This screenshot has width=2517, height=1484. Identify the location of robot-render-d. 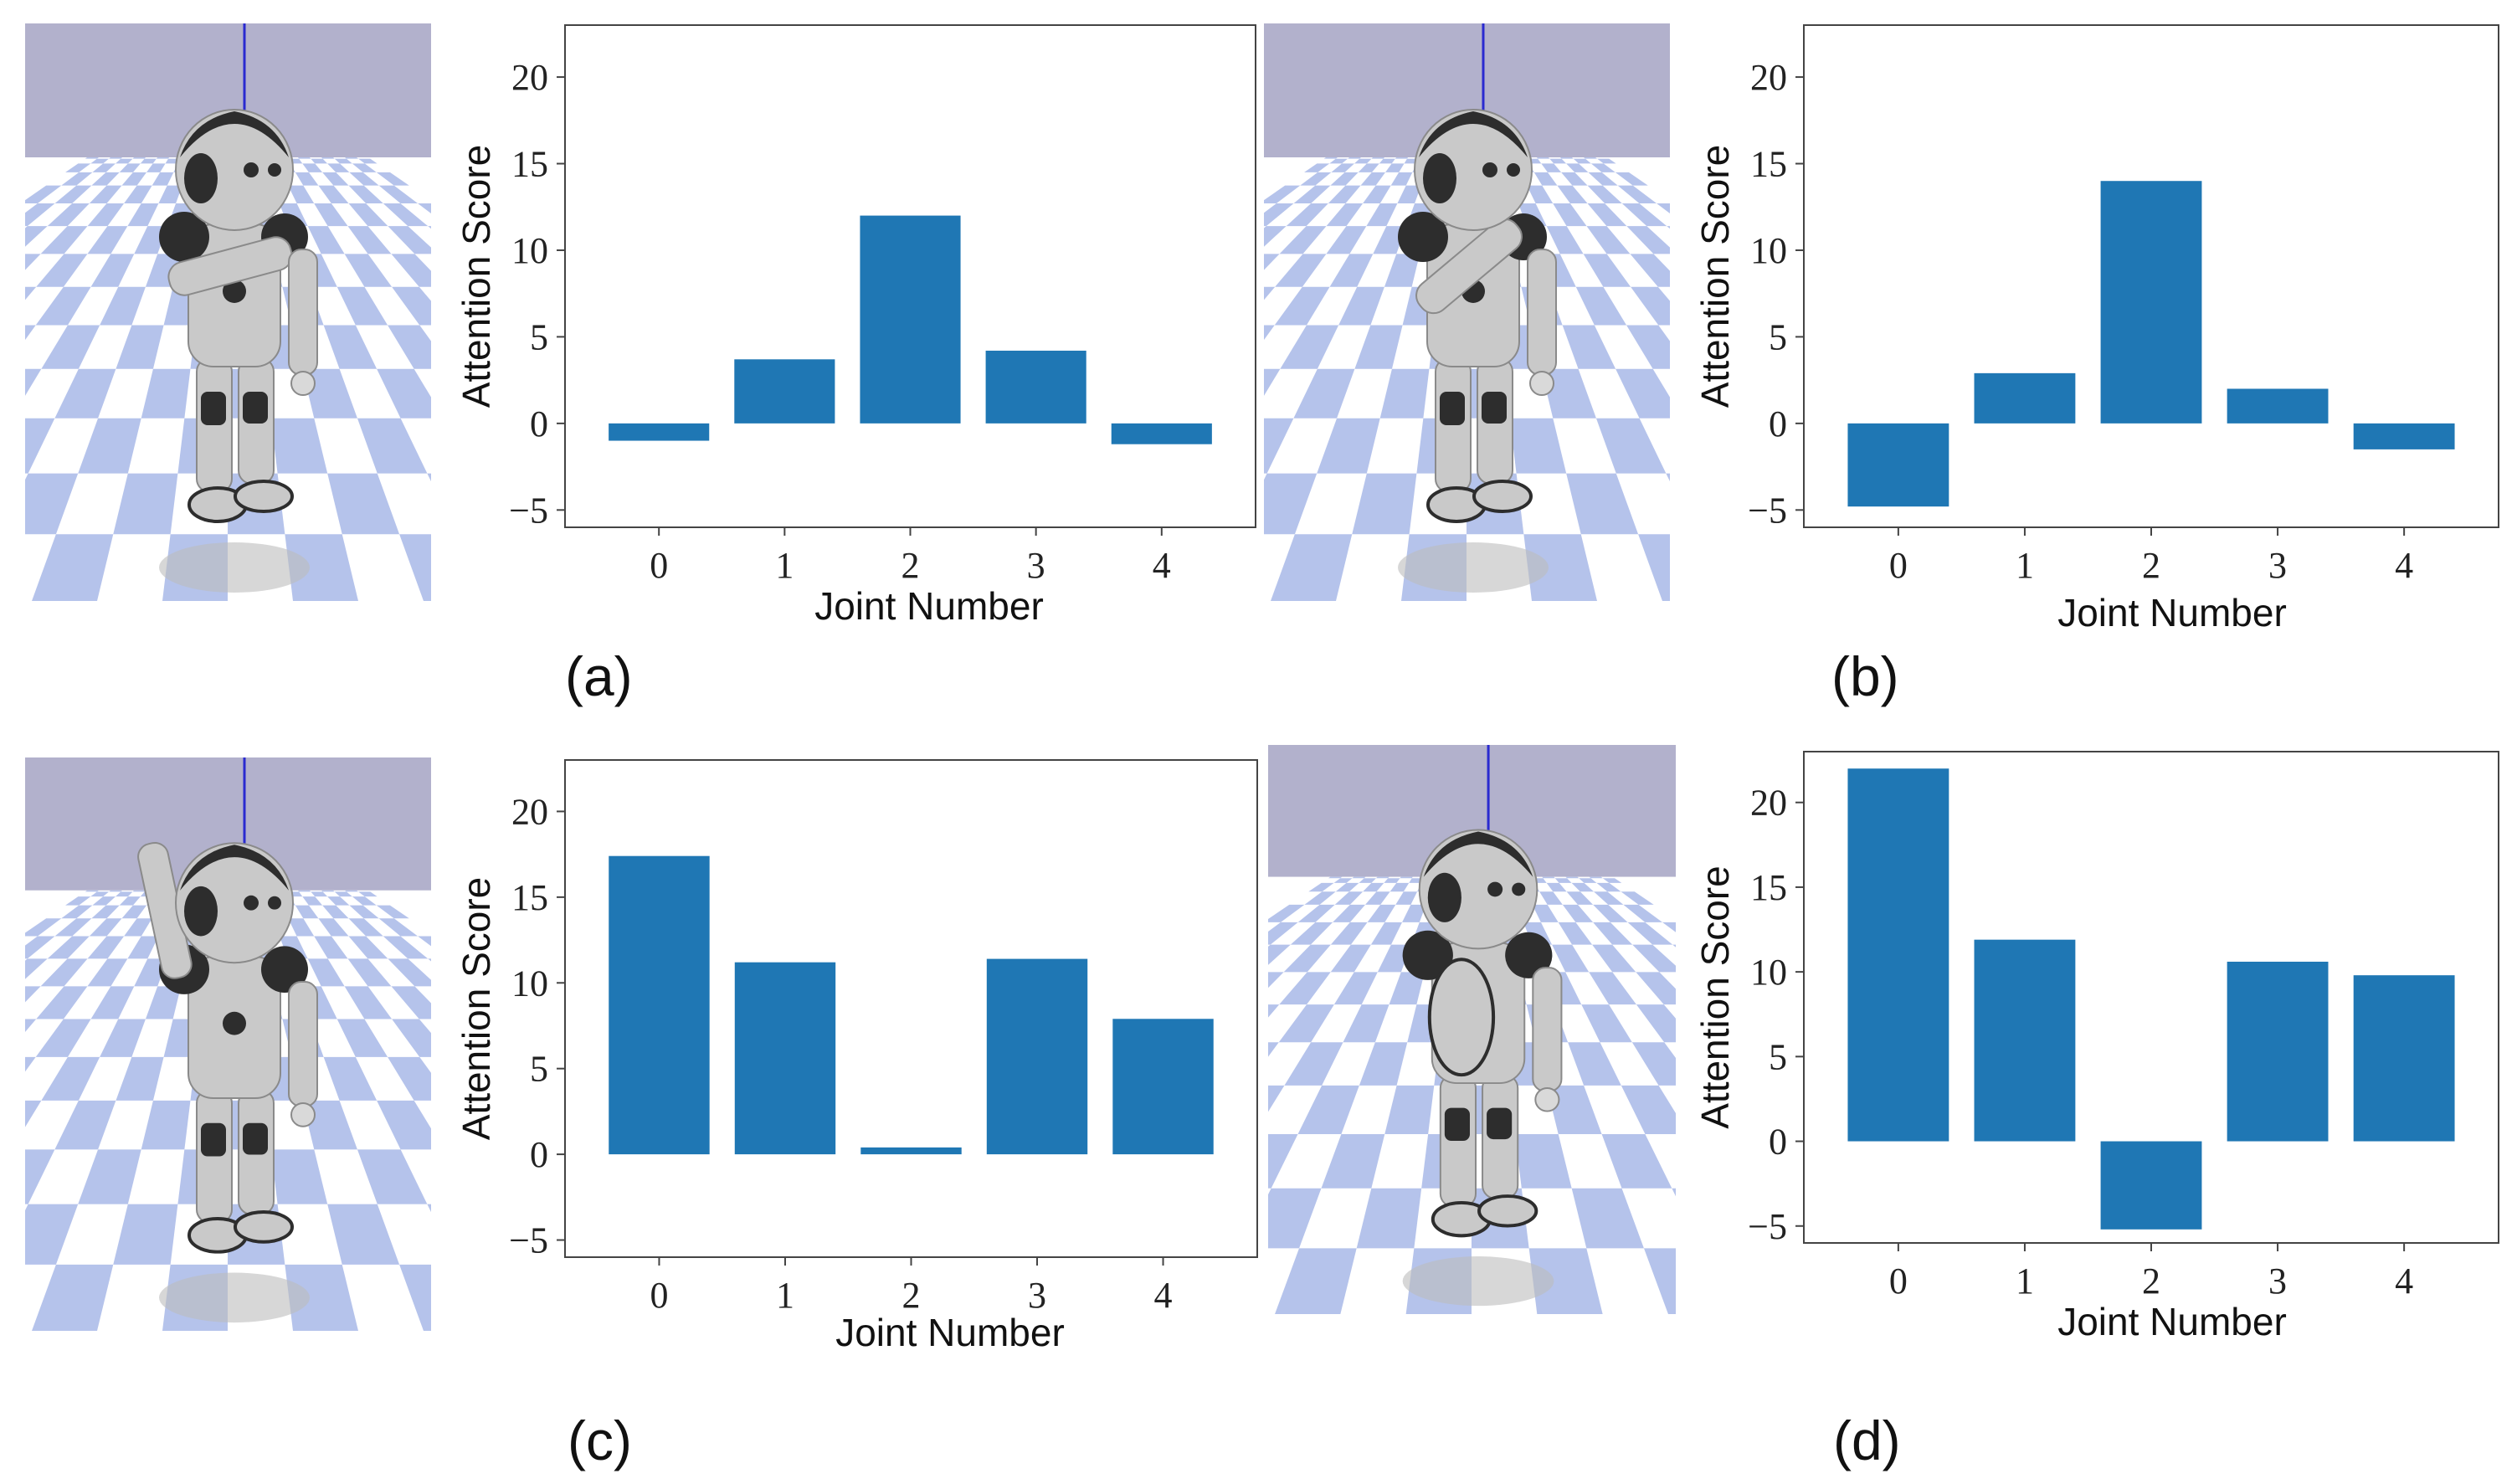
(1472, 1030).